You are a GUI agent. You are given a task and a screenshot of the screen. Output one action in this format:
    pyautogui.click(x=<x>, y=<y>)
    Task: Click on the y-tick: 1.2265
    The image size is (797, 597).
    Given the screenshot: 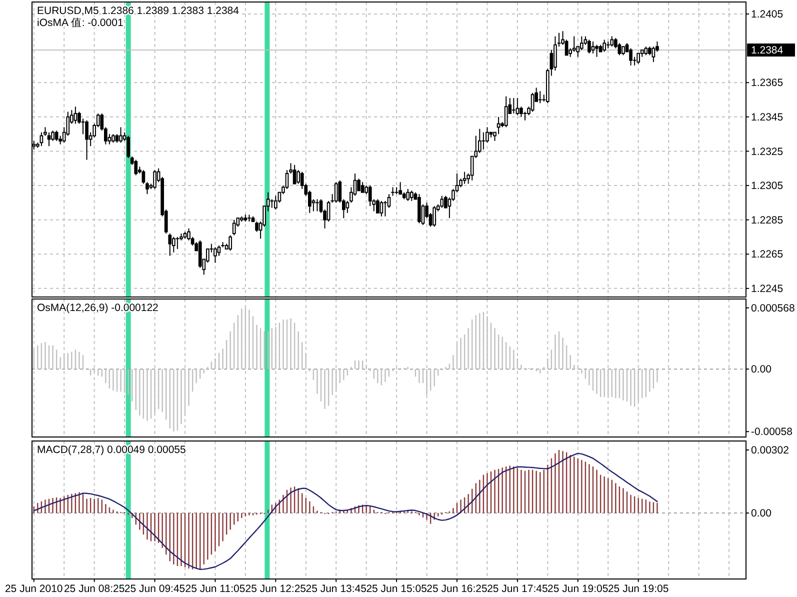 What is the action you would take?
    pyautogui.click(x=767, y=254)
    